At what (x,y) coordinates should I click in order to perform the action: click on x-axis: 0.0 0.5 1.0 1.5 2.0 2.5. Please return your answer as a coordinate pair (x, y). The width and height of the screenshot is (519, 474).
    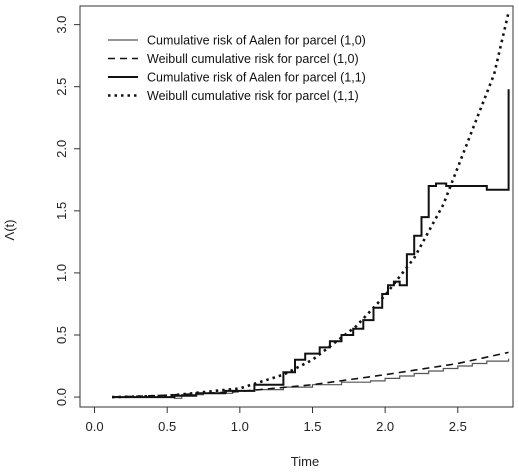
    Looking at the image, I should click on (276, 420).